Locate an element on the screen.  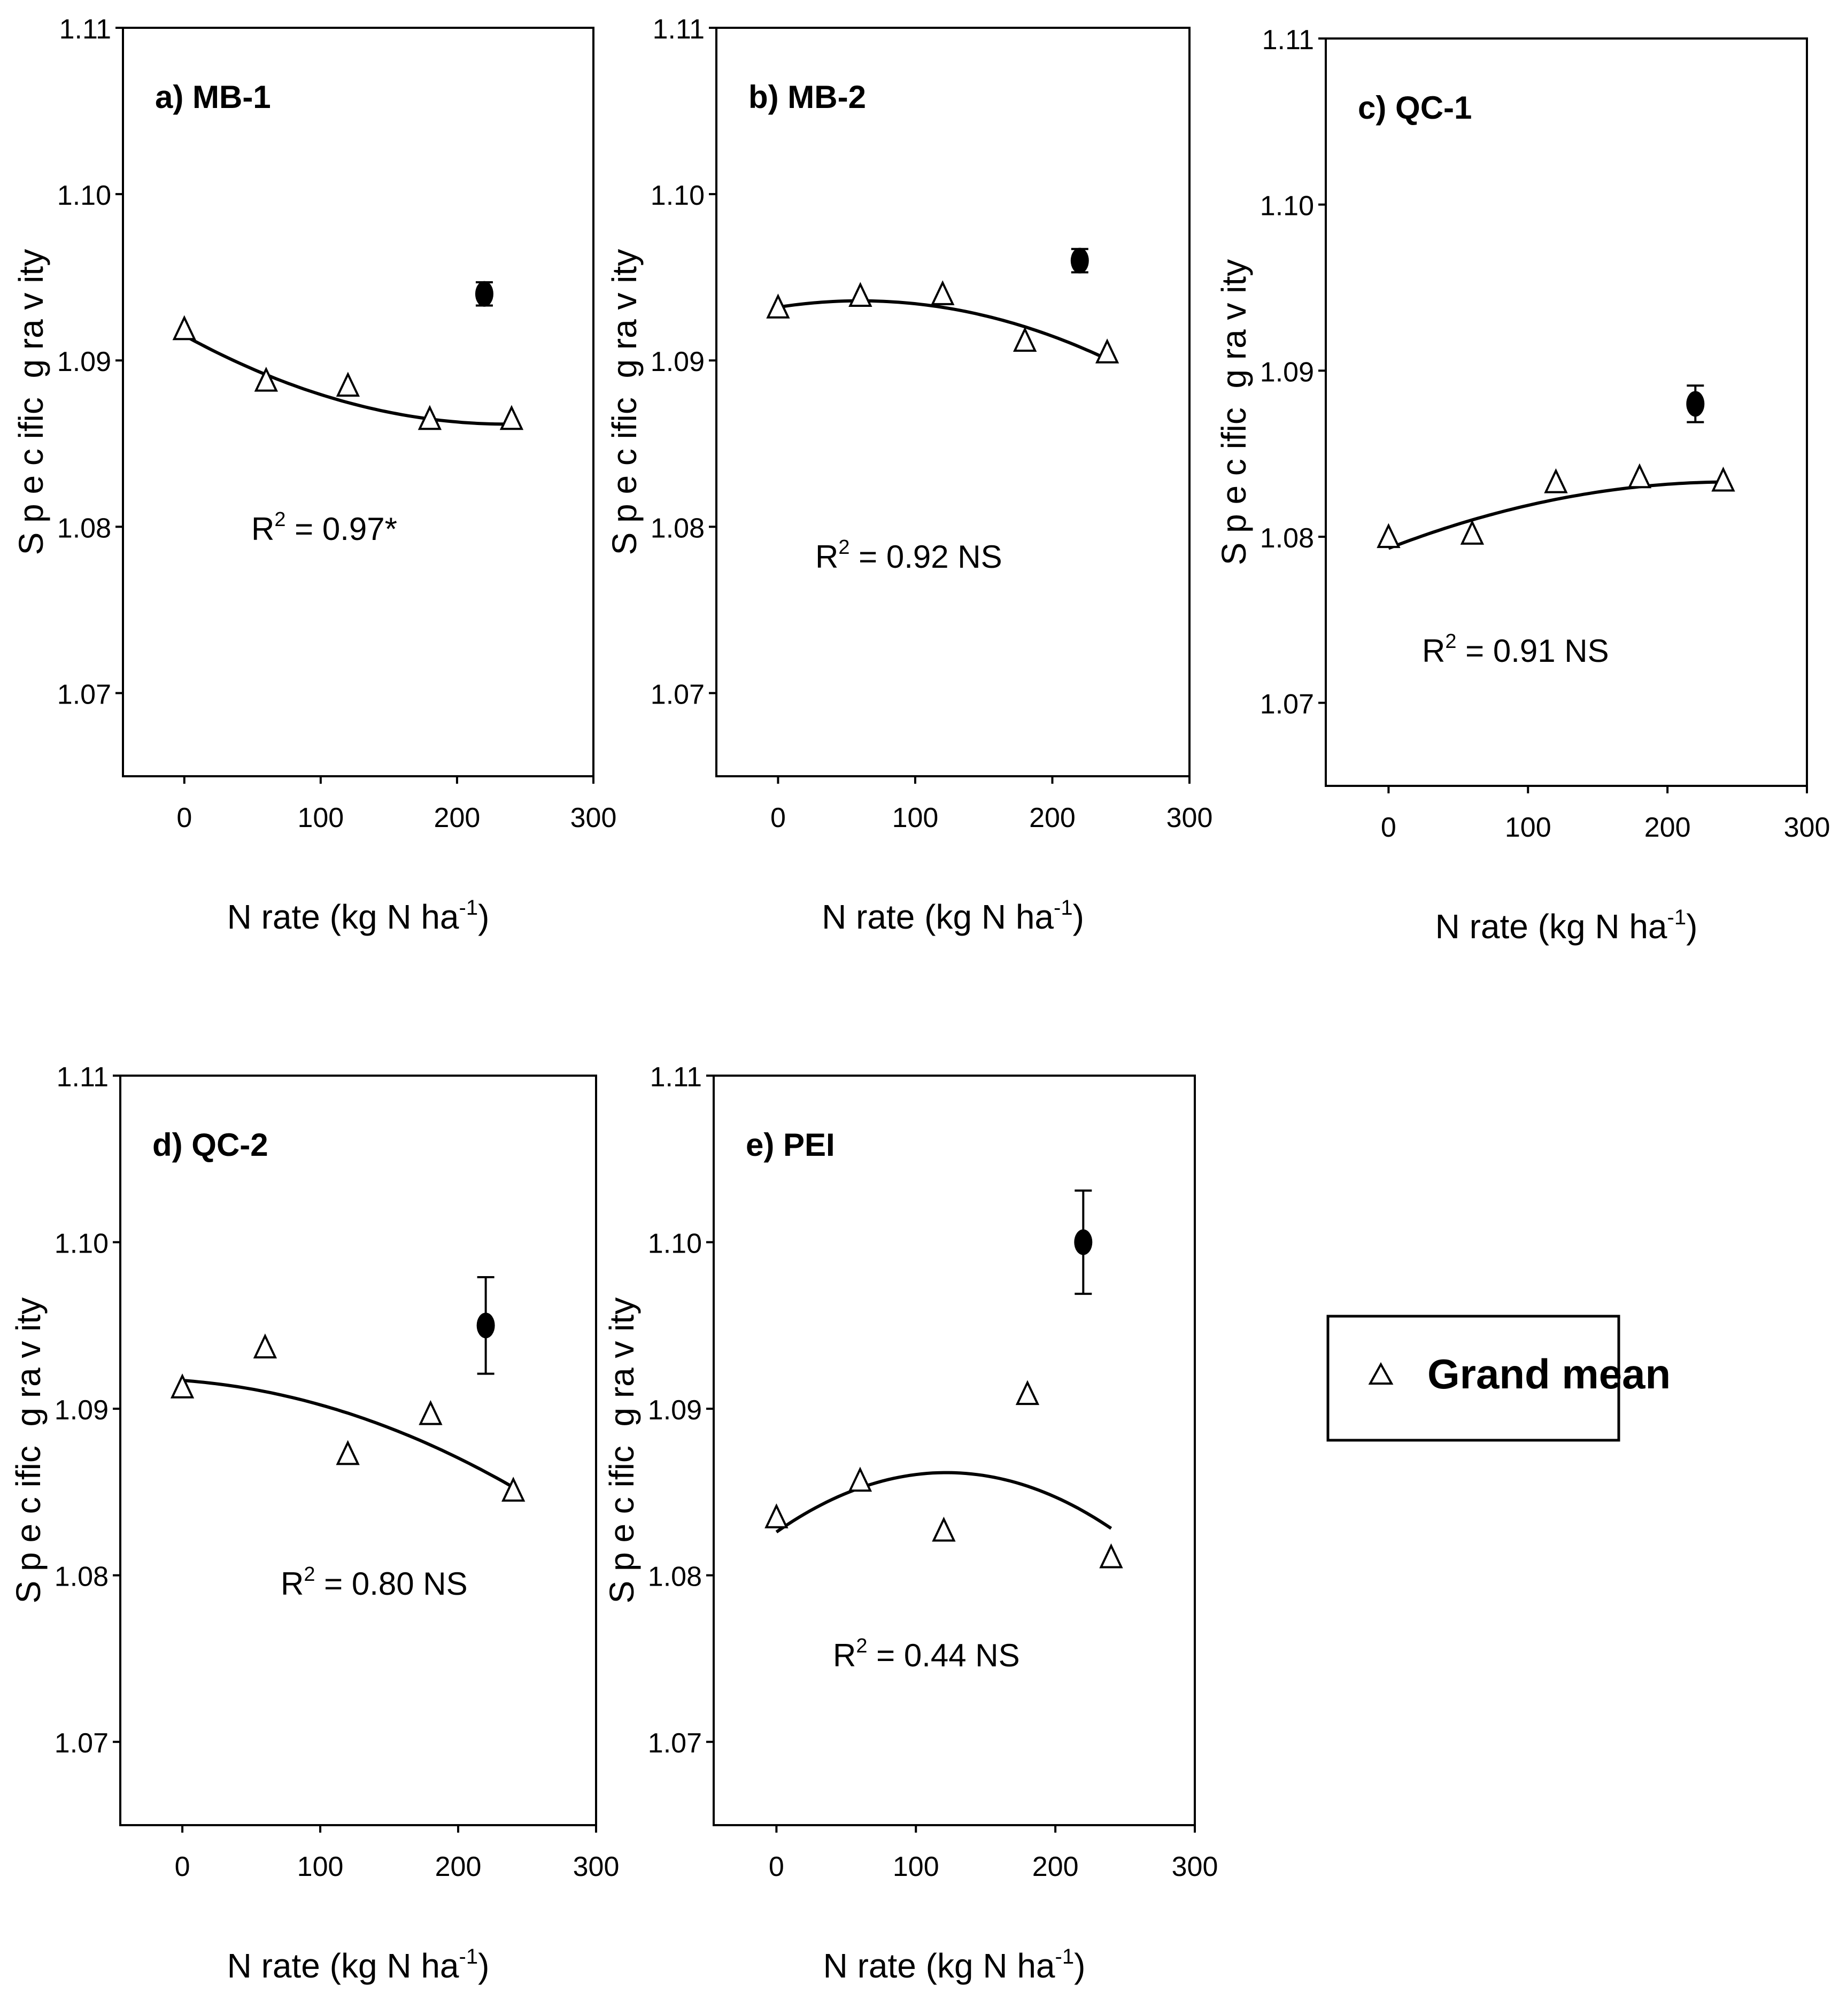
r2-annotation: R2 = 0.97* is located at coordinates (324, 527).